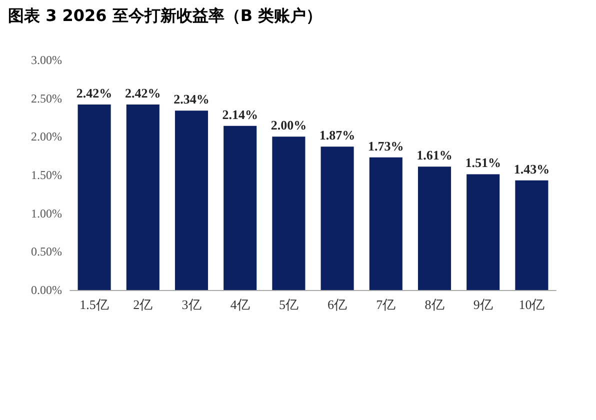 The image size is (596, 420). I want to click on x-tick-label: 9亿, so click(483, 304).